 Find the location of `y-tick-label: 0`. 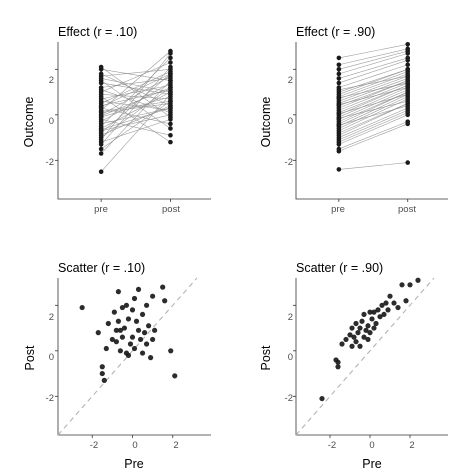

y-tick-label: 0 is located at coordinates (290, 121).